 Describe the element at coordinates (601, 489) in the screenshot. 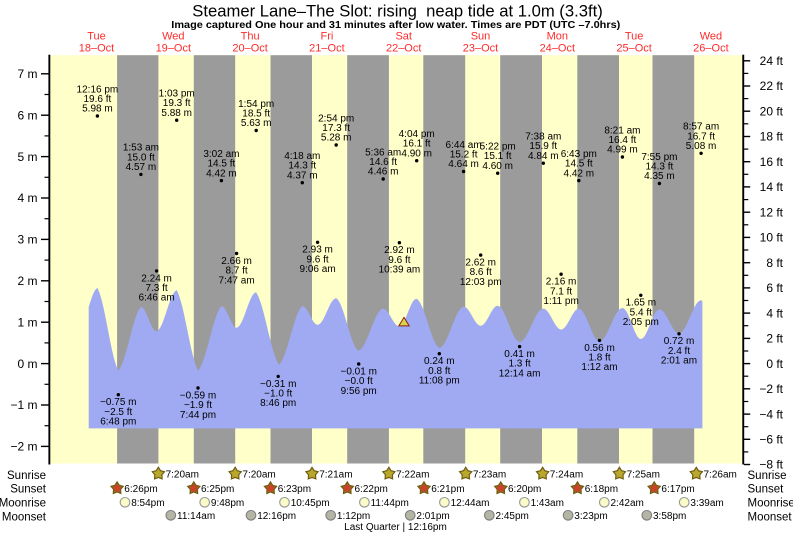

I see `svg-text: 6:18pm` at that location.